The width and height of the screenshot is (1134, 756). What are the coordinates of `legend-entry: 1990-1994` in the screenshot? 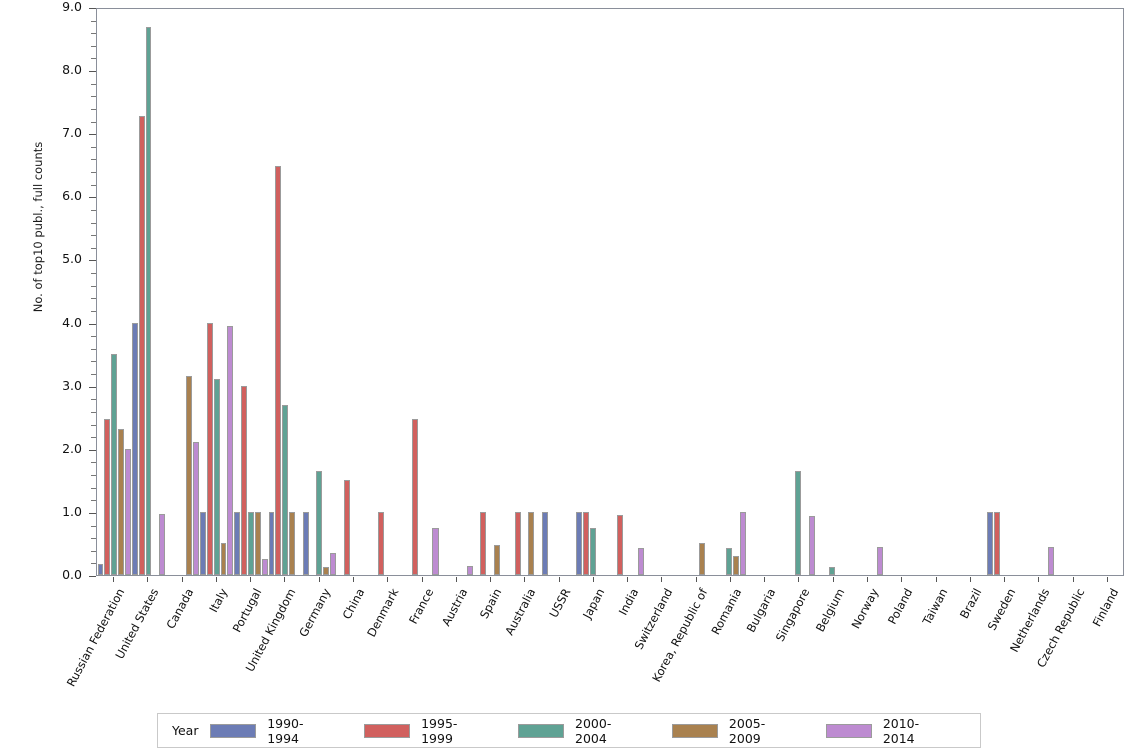 It's located at (282, 731).